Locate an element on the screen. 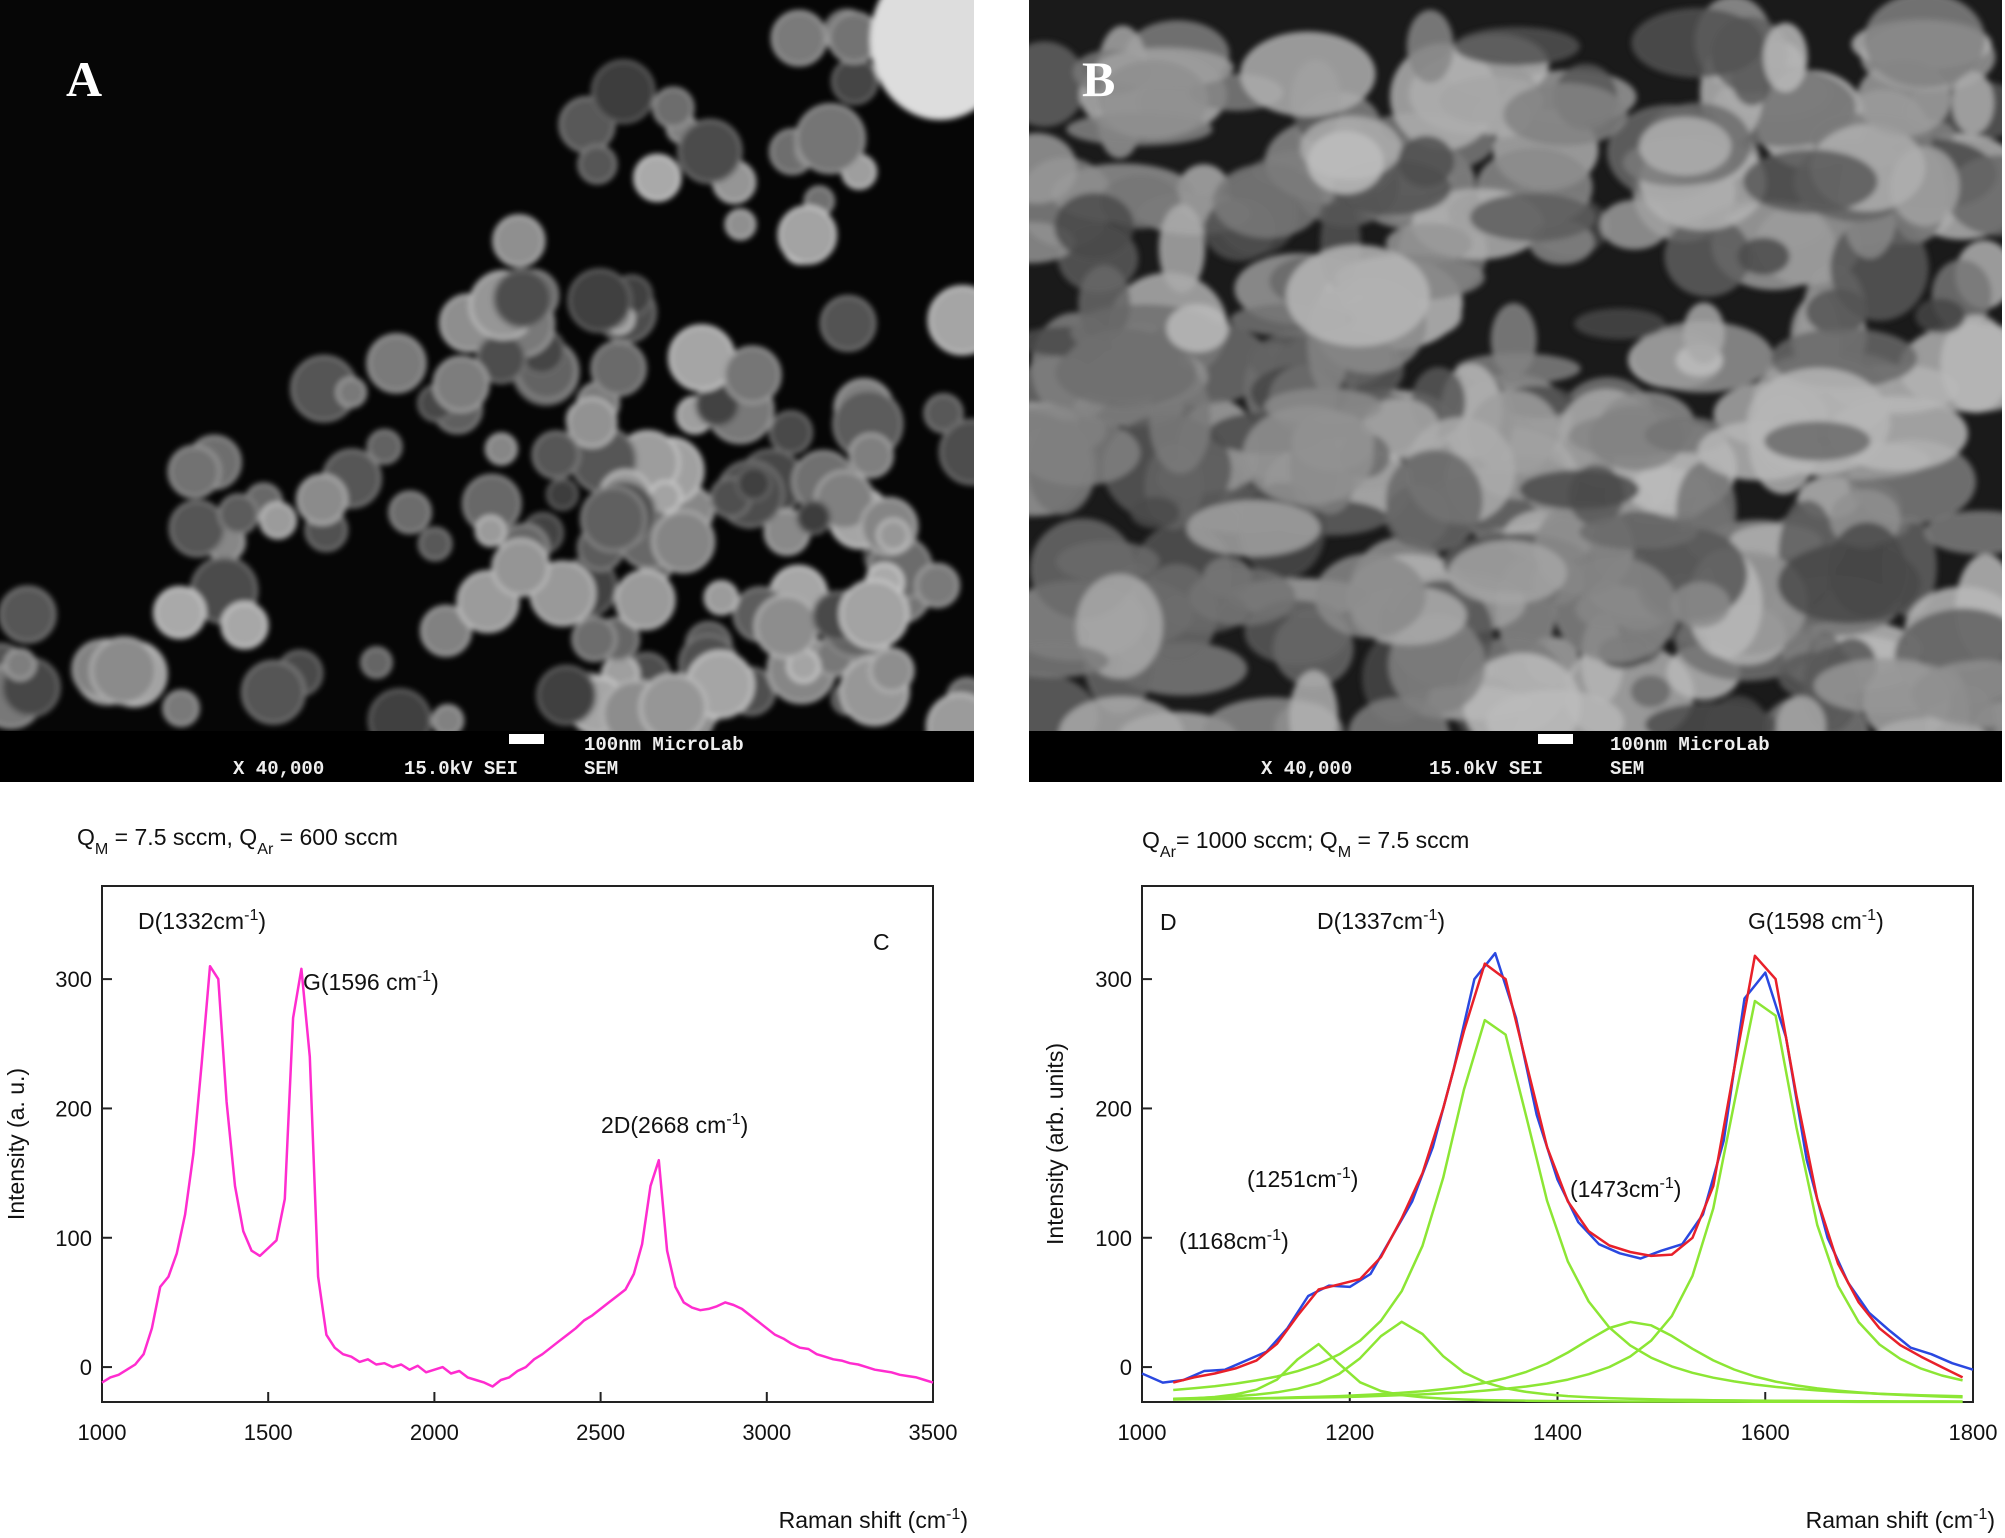 This screenshot has width=2005, height=1538. y-tick-label: 0 is located at coordinates (1126, 1367).